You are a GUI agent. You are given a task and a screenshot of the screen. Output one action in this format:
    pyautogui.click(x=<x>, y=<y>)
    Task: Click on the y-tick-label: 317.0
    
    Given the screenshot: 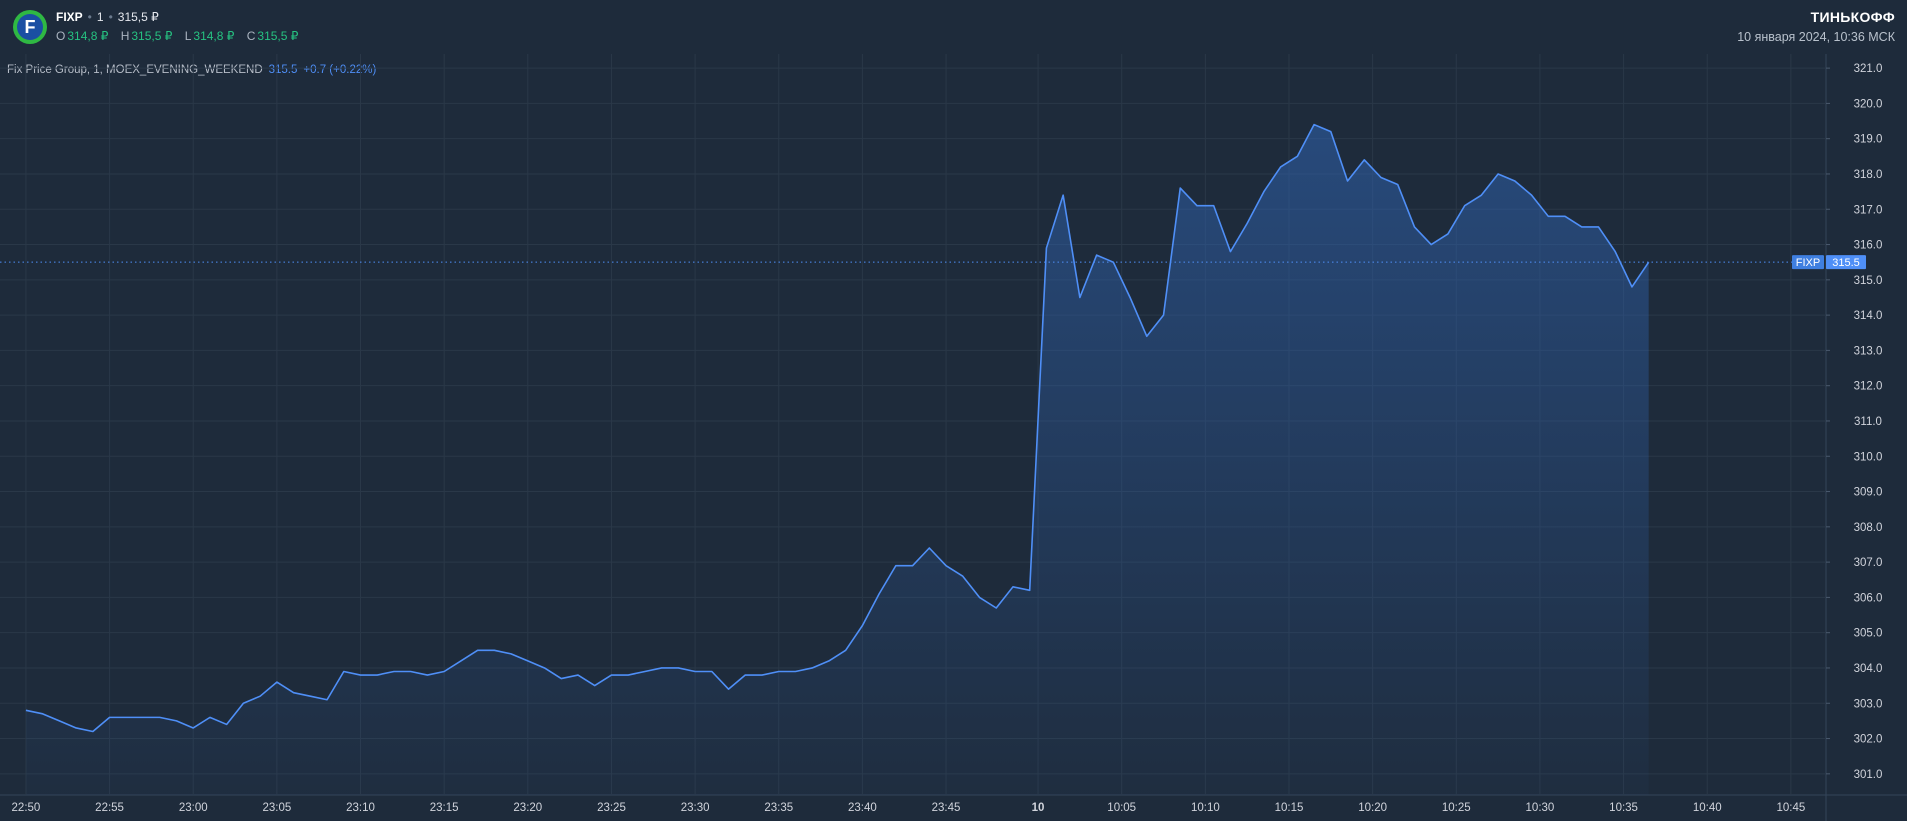 What is the action you would take?
    pyautogui.click(x=1868, y=210)
    